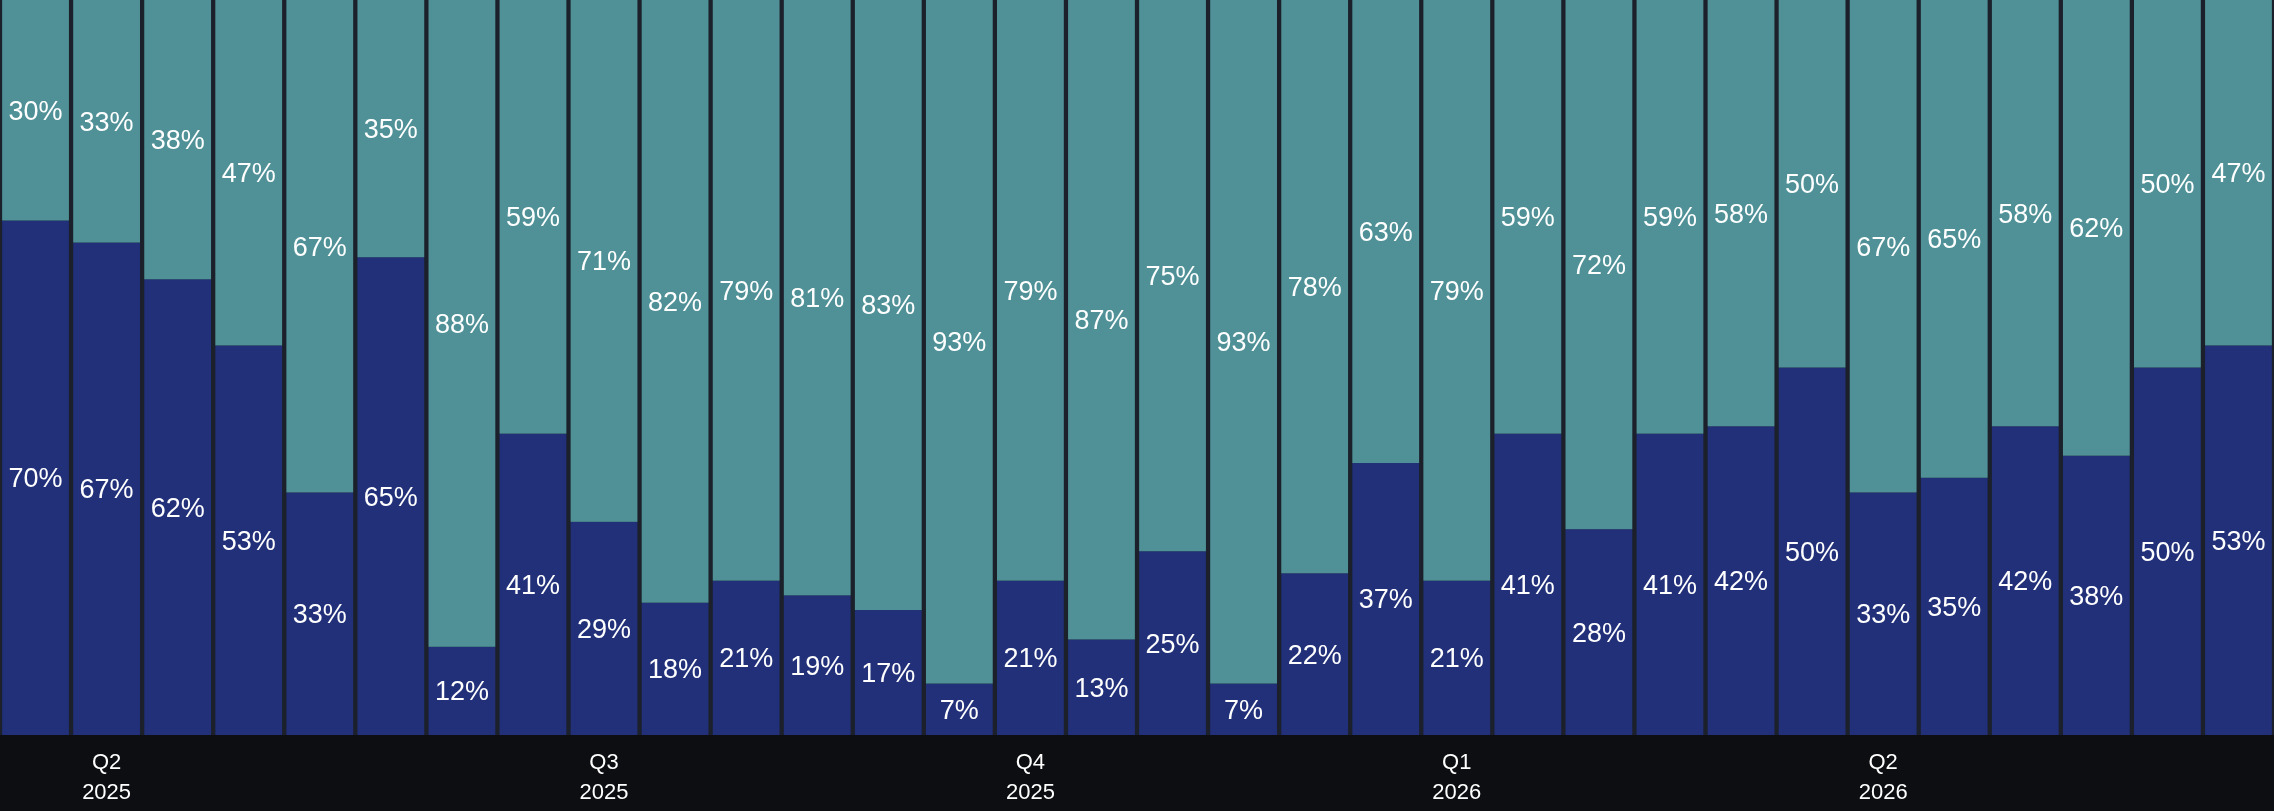 Image resolution: width=2274 pixels, height=811 pixels. What do you see at coordinates (461, 323) in the screenshot?
I see `data-label: 88%` at bounding box center [461, 323].